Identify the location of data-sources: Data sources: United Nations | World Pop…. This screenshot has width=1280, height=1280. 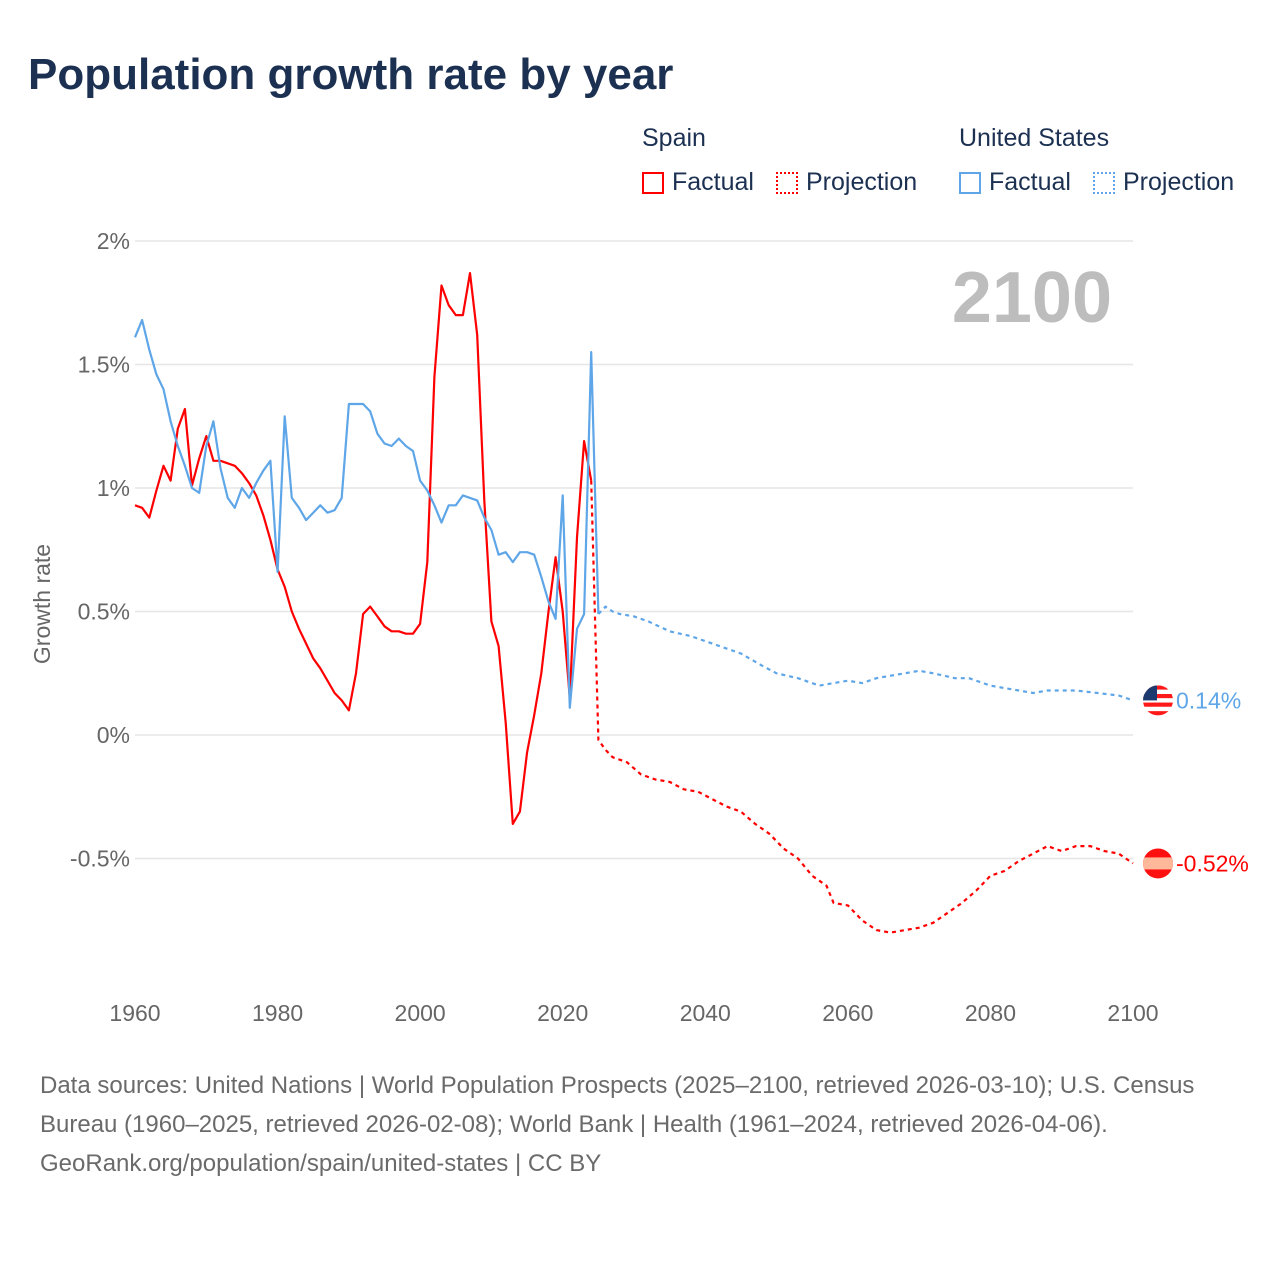
(617, 1105).